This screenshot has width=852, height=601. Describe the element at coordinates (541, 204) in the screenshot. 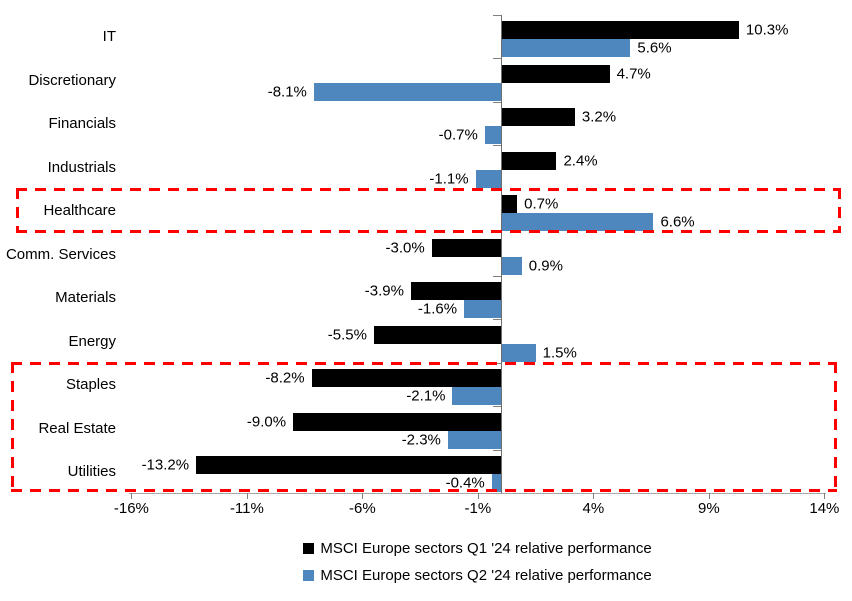

I see `bar-value-label: 0.7%` at that location.